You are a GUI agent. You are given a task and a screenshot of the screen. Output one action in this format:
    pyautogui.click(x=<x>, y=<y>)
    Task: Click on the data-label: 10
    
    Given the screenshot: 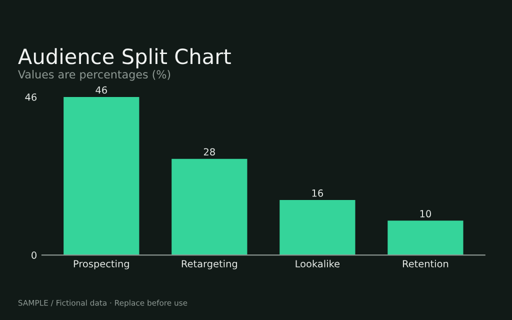 What is the action you would take?
    pyautogui.click(x=425, y=214)
    